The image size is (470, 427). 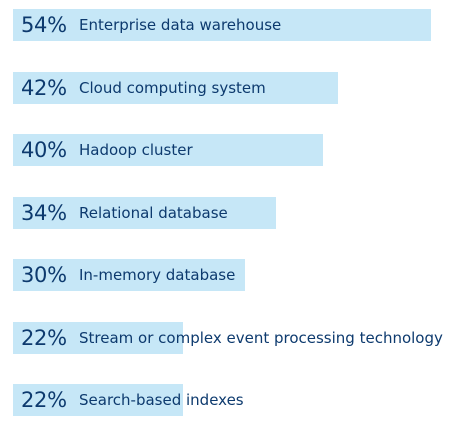 I want to click on bar-row: 40% Hadoop cluster, so click(x=235, y=150).